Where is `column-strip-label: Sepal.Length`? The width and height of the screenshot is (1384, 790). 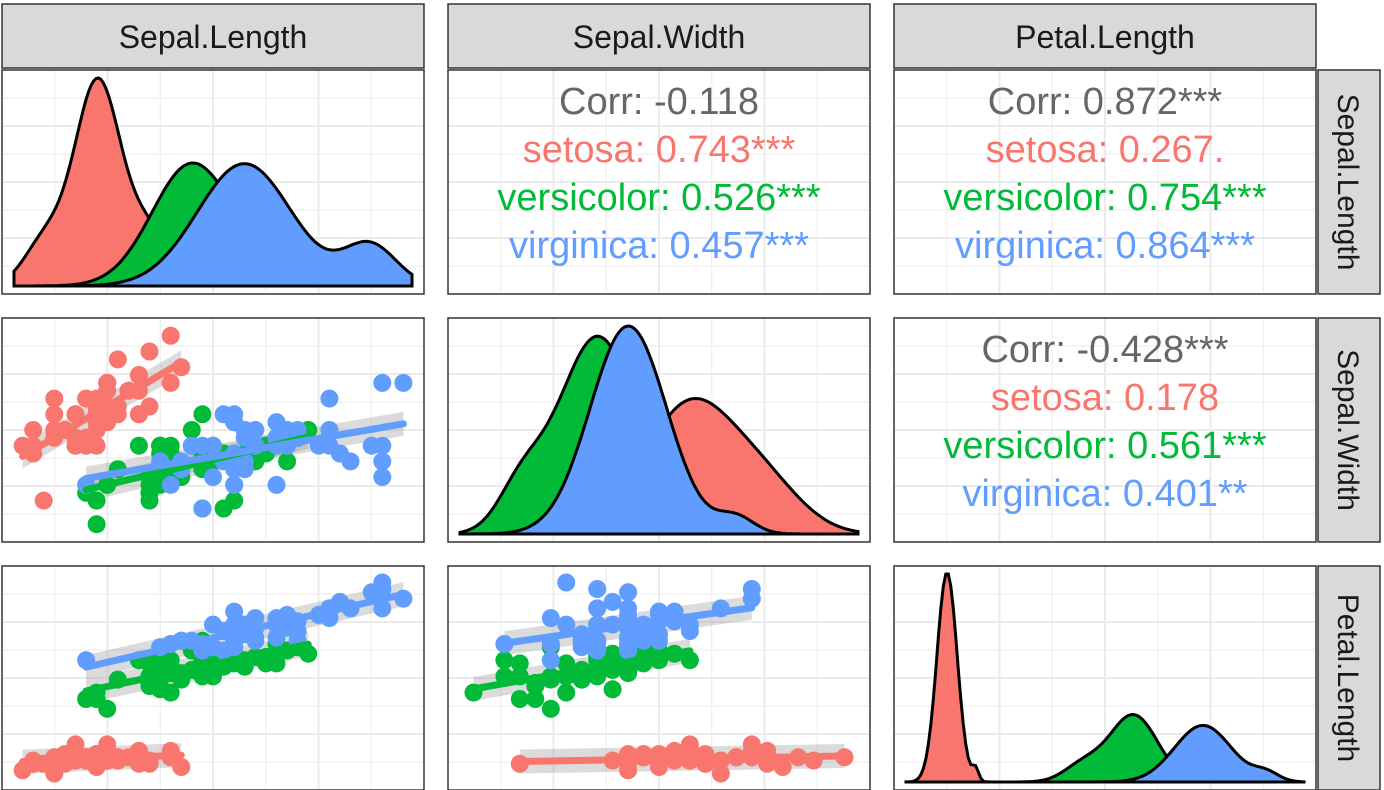 column-strip-label: Sepal.Length is located at coordinates (213, 37).